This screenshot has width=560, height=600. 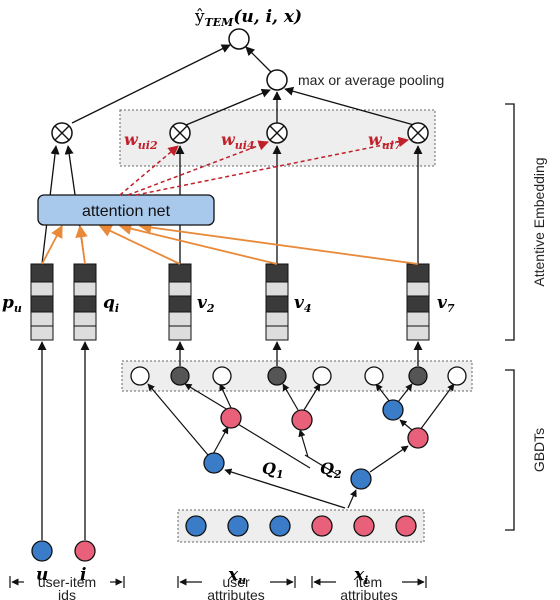 I want to click on side-label-attentive-embedding: Attentive Embedding, so click(x=539, y=221).